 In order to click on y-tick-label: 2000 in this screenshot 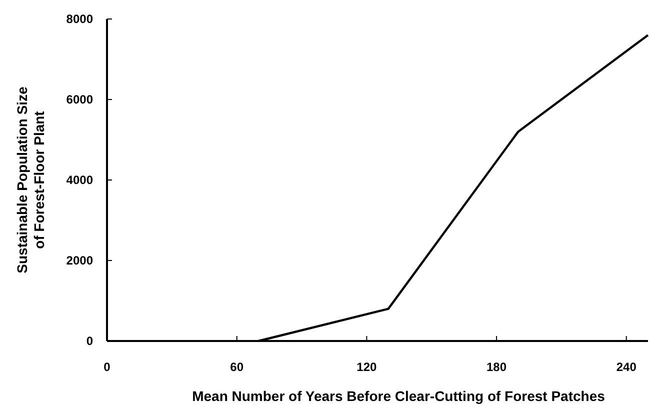, I will do `click(80, 261)`.